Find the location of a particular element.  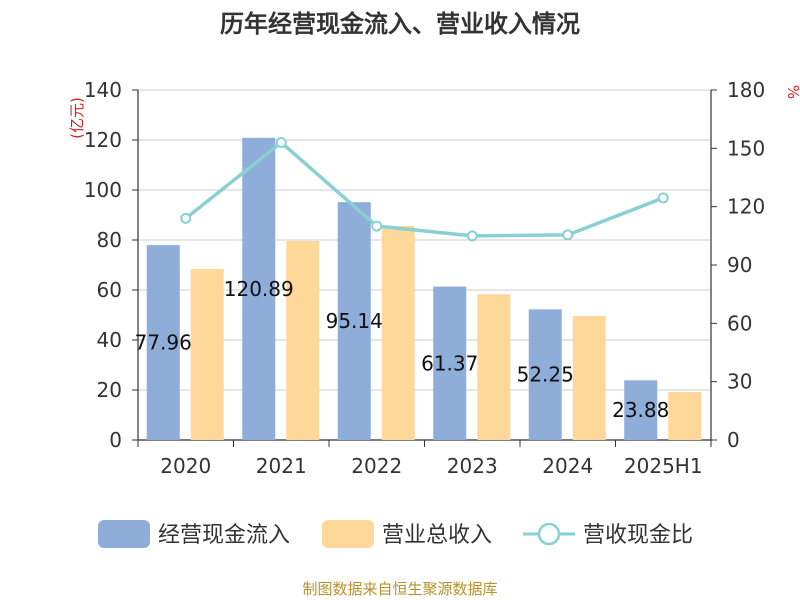

legend-swatch-marker is located at coordinates (549, 534).